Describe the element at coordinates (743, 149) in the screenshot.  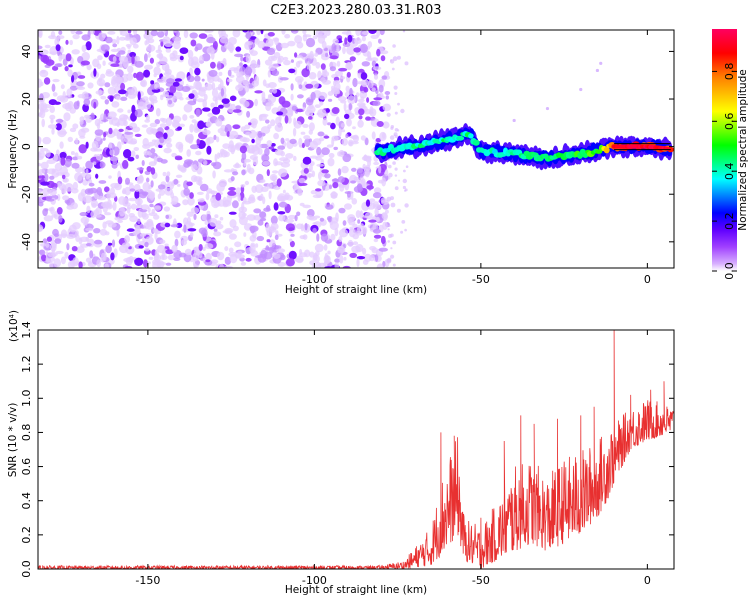
I see `colorbar-label: Normalized spectral amplitude` at that location.